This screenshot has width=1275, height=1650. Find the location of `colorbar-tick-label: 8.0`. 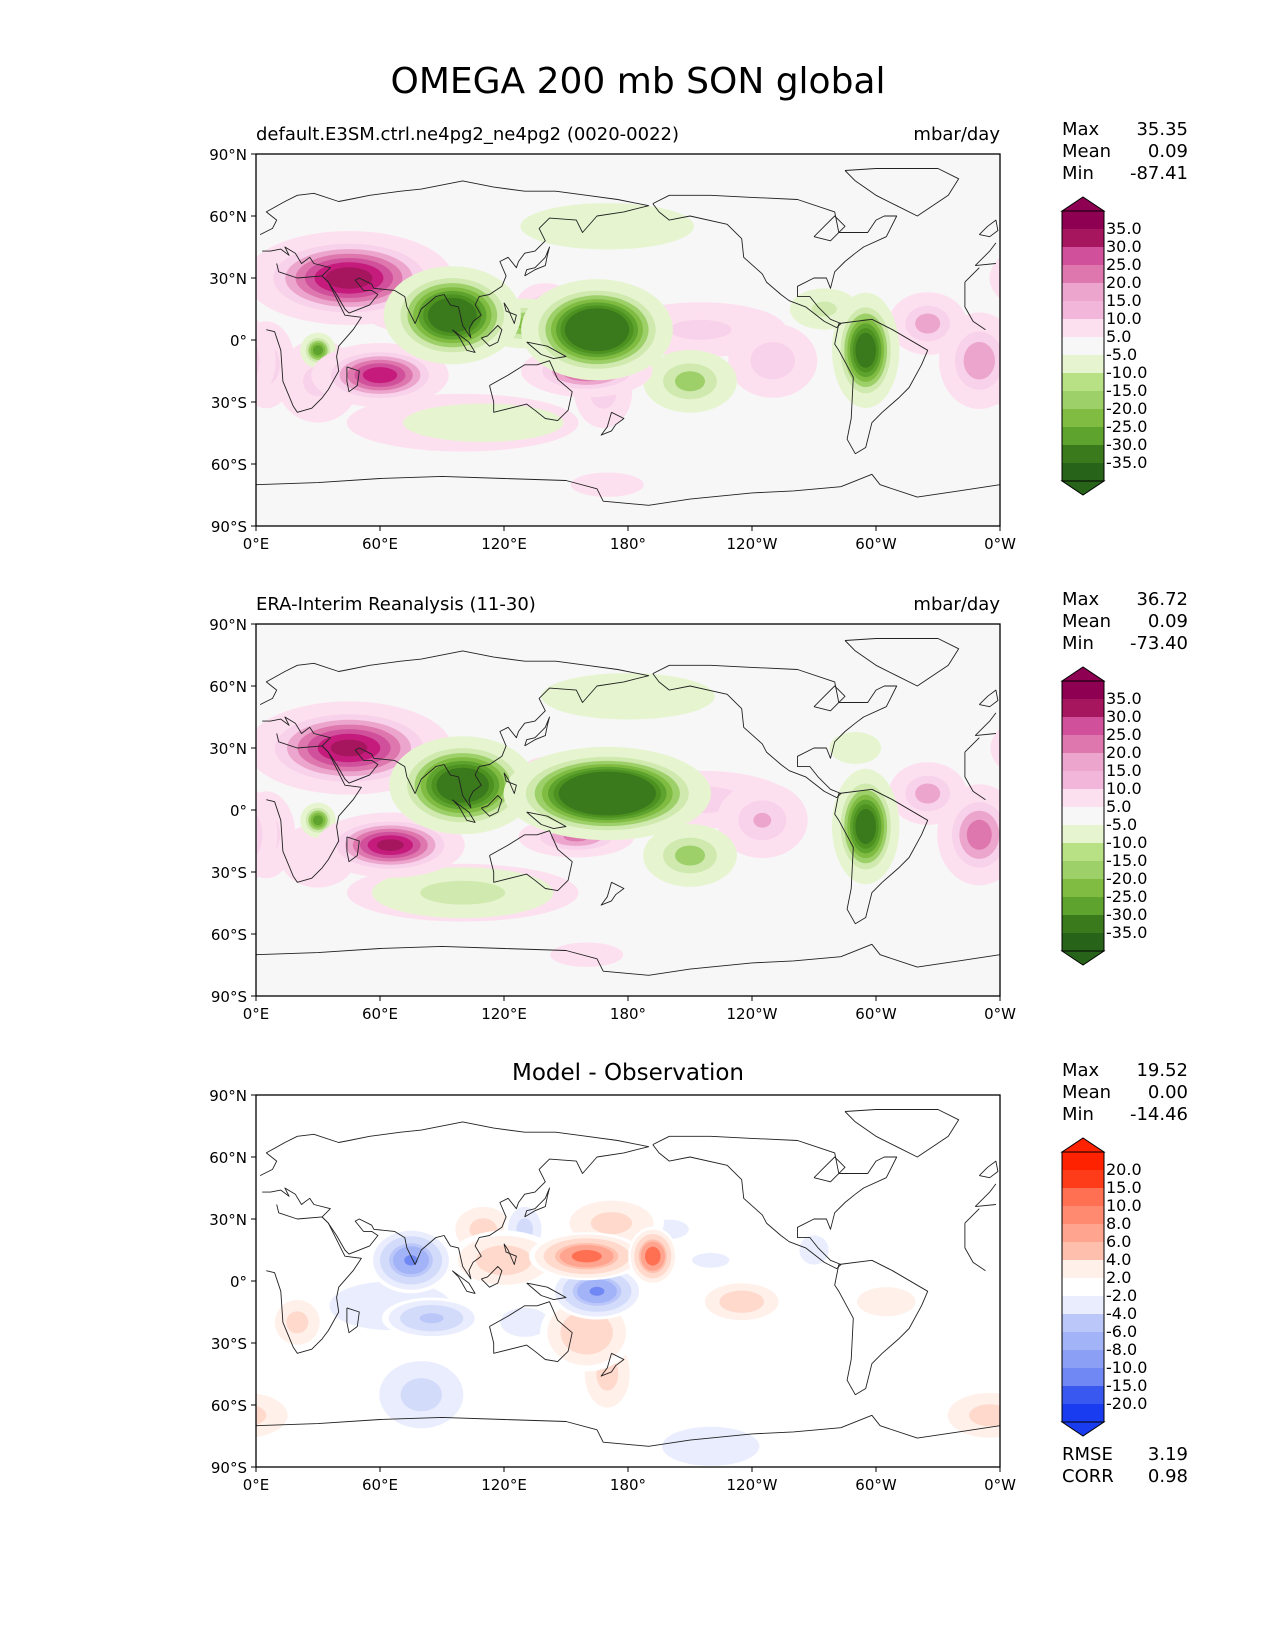

colorbar-tick-label: 8.0 is located at coordinates (1118, 1223).